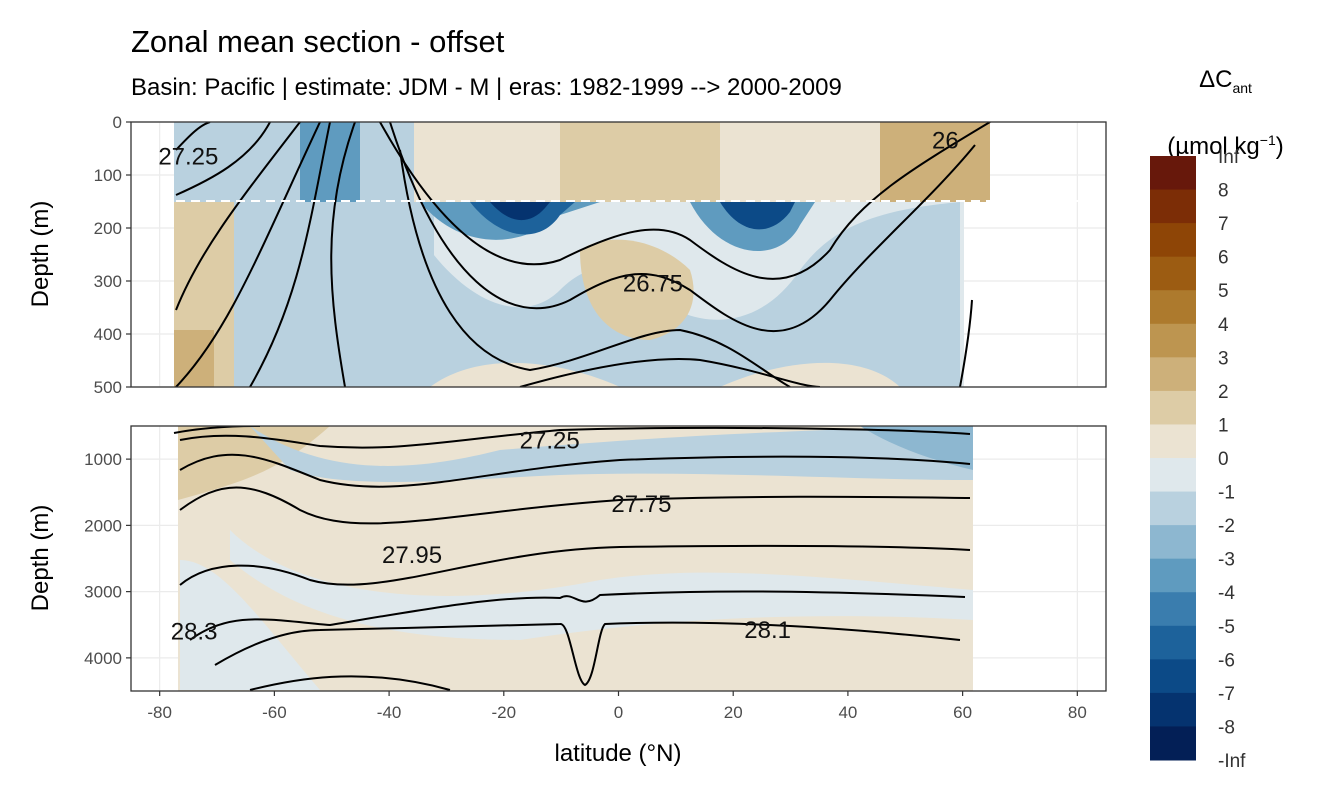 The image size is (1344, 806). Describe the element at coordinates (1223, 325) in the screenshot. I see `colorbar-label: 4` at that location.